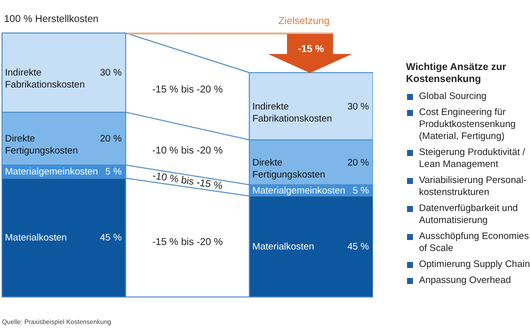 The image size is (530, 330). I want to click on data-label: 30 %, so click(111, 73).